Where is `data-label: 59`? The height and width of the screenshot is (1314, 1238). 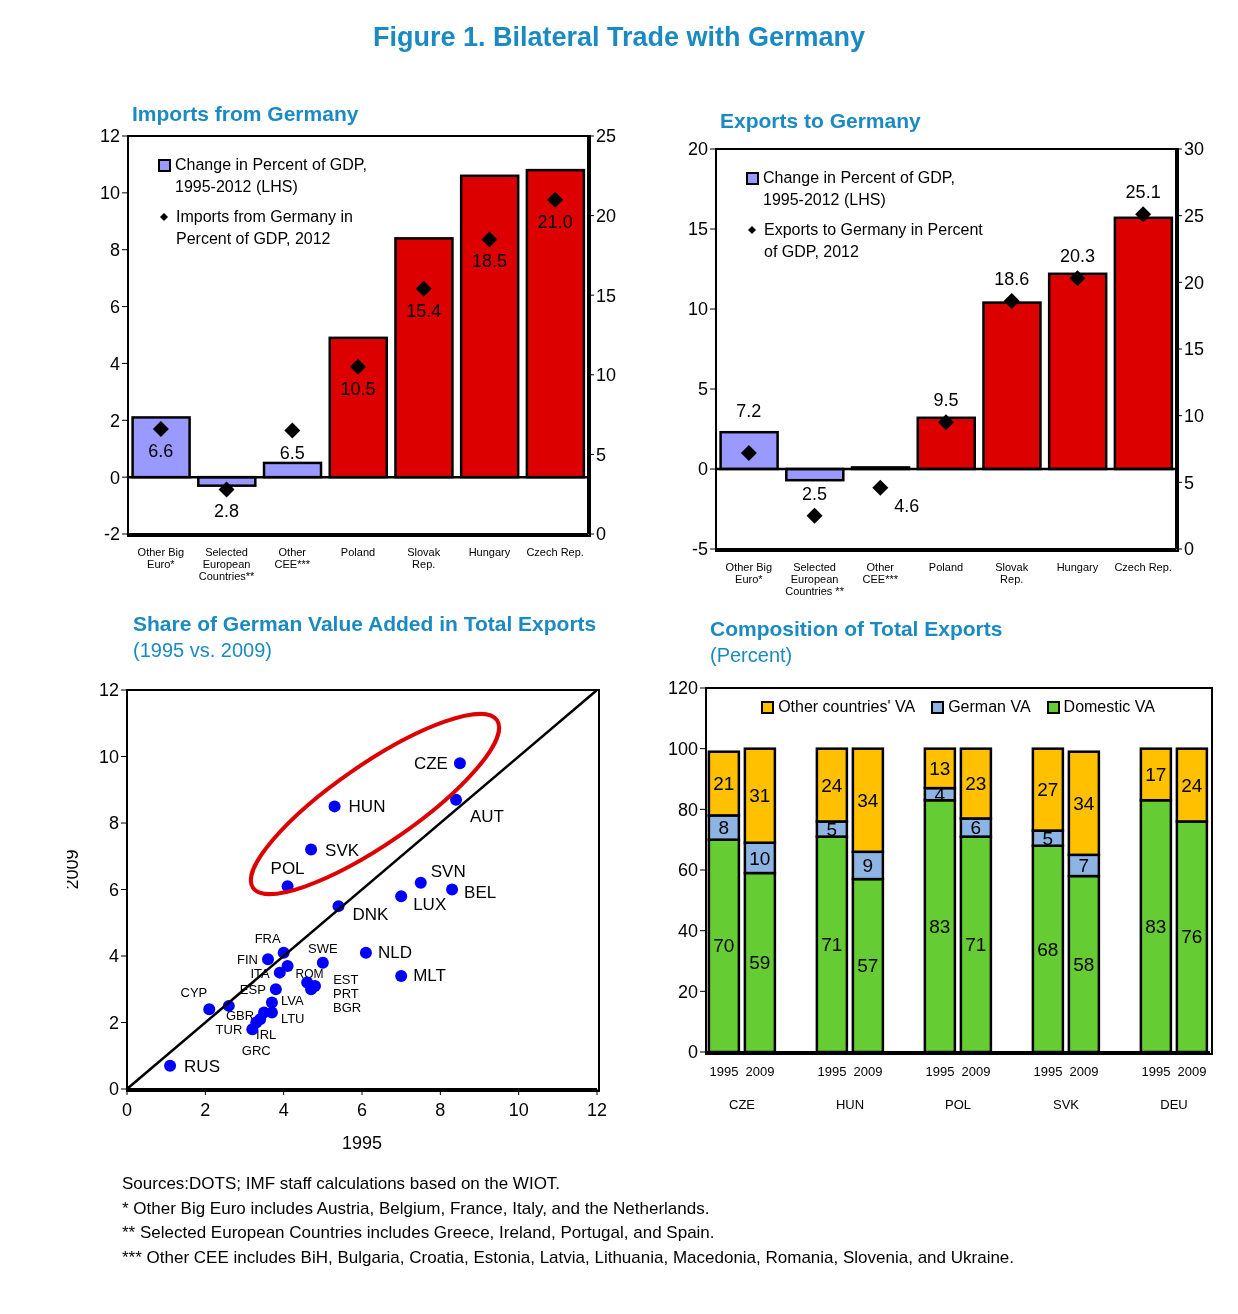 data-label: 59 is located at coordinates (760, 963).